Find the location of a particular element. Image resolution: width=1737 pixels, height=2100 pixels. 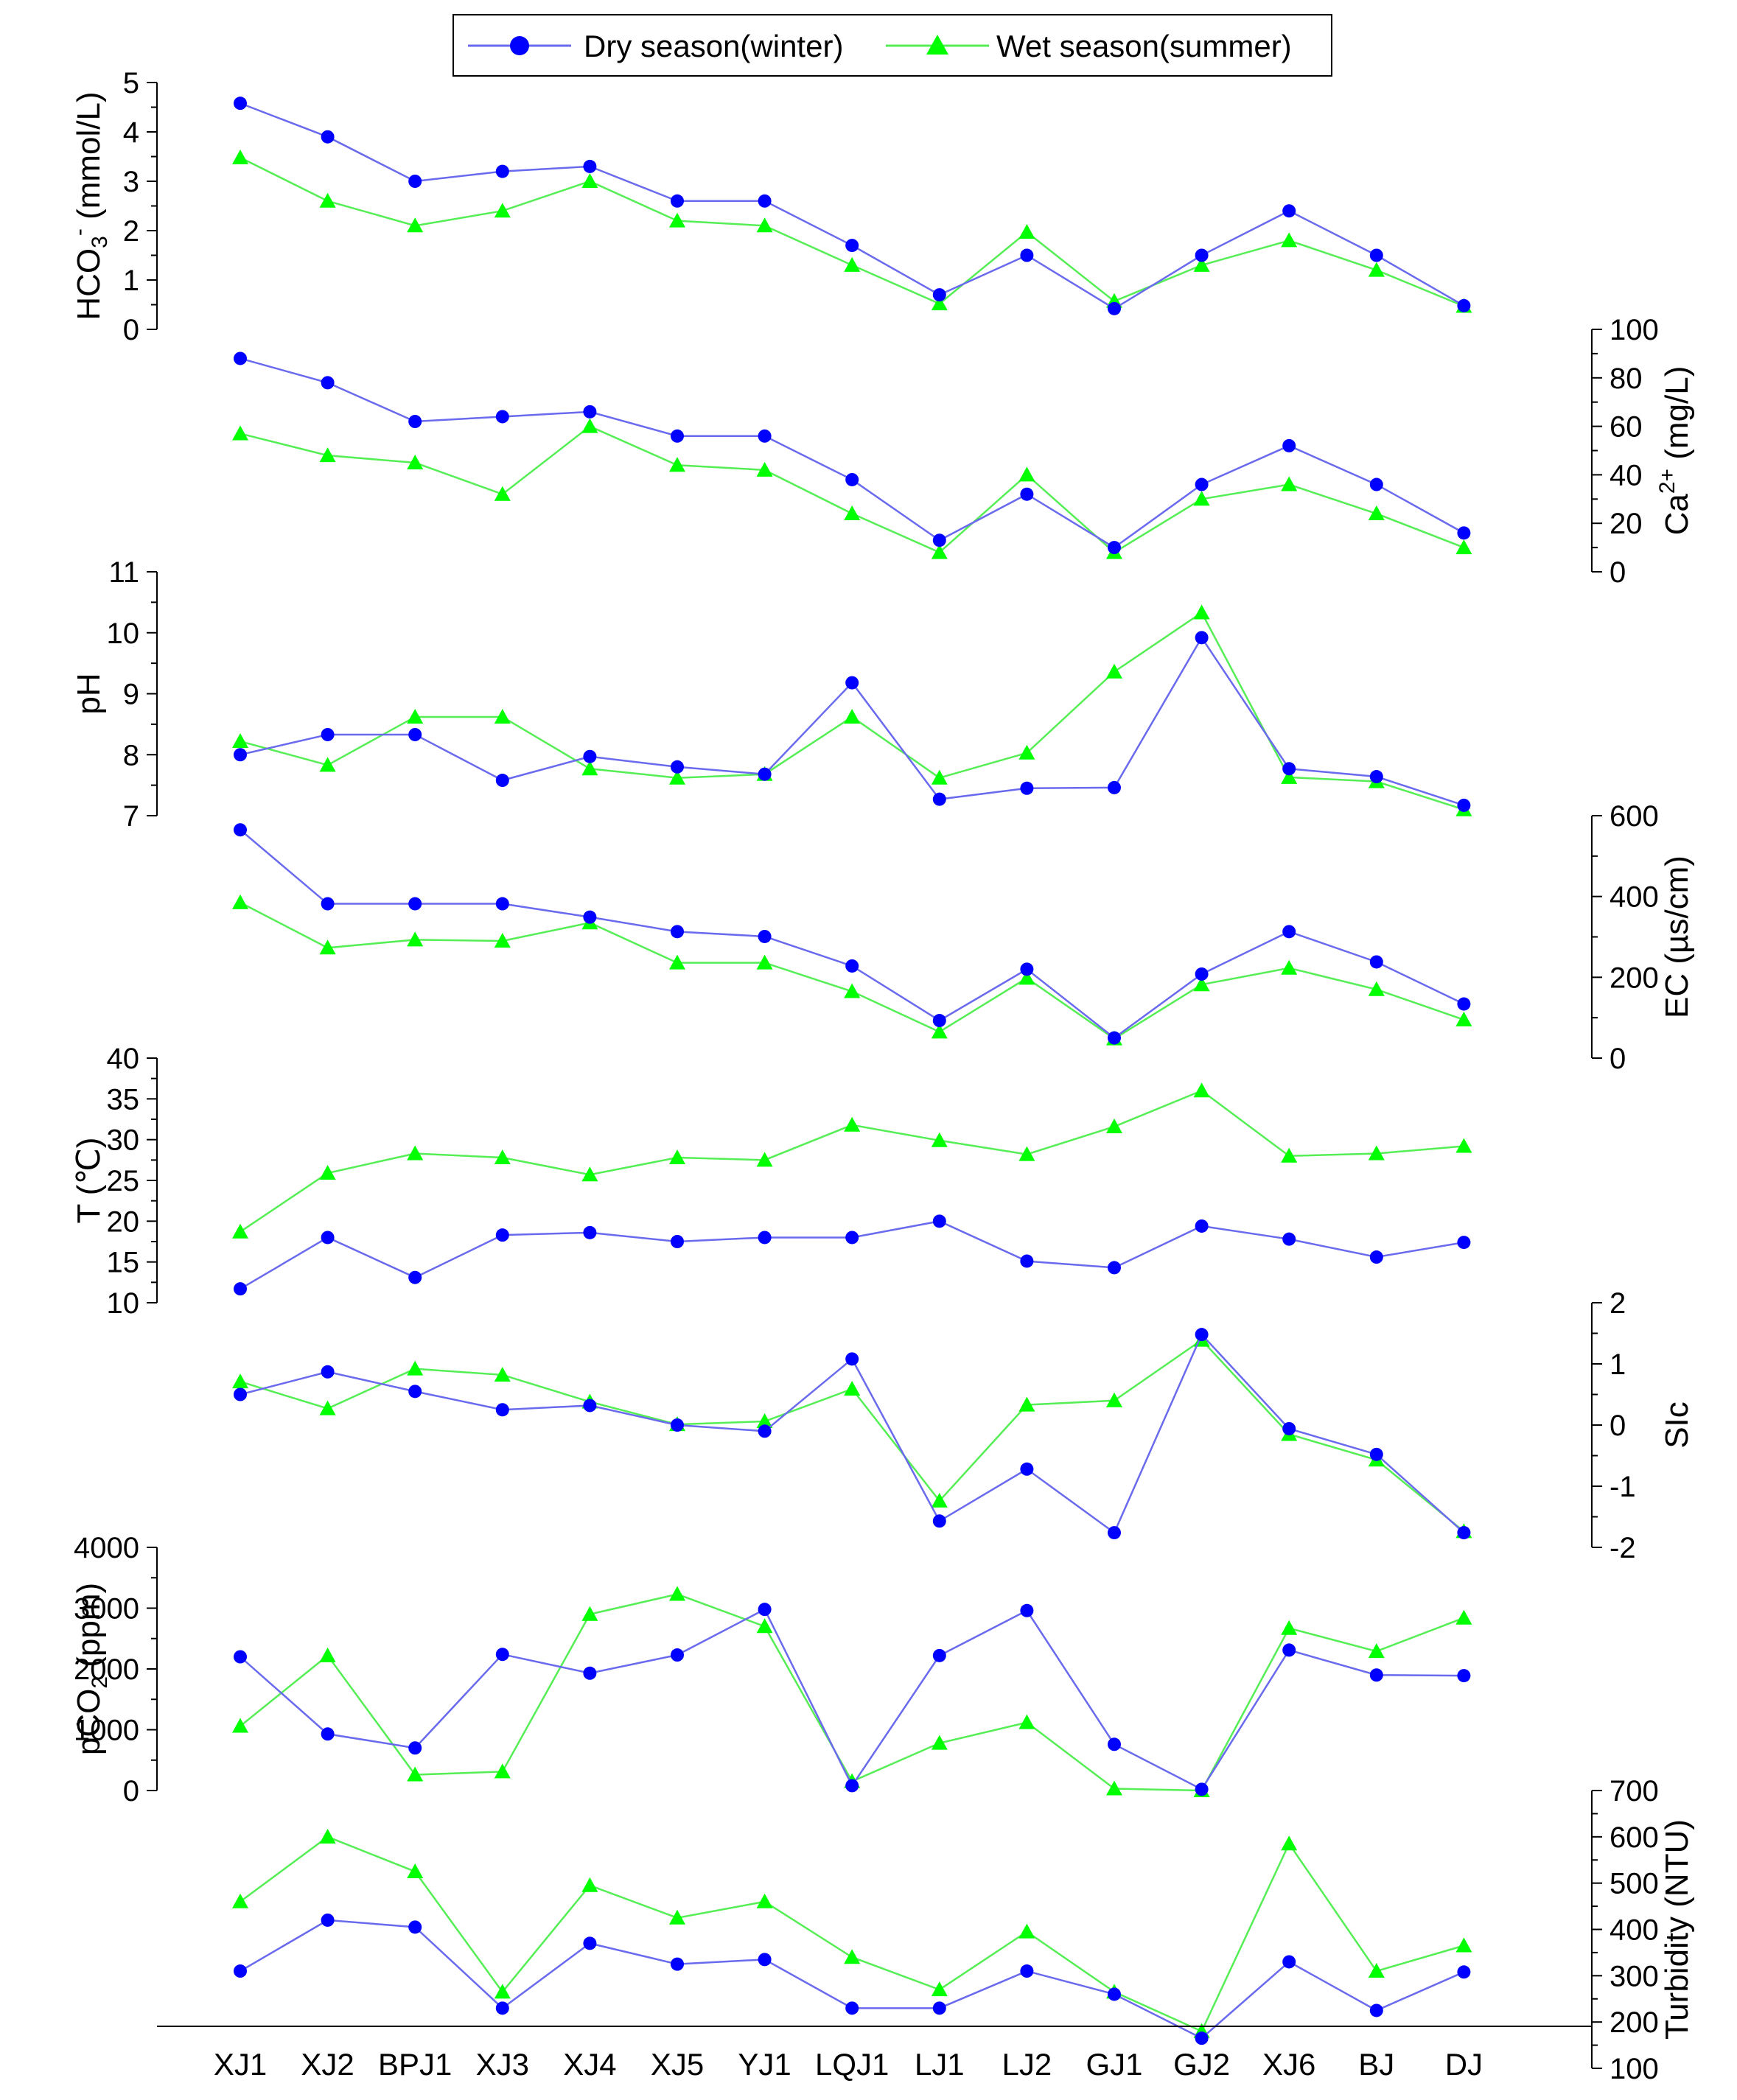

pco2-axis-title-part: (ppm) is located at coordinates (89, 1629).